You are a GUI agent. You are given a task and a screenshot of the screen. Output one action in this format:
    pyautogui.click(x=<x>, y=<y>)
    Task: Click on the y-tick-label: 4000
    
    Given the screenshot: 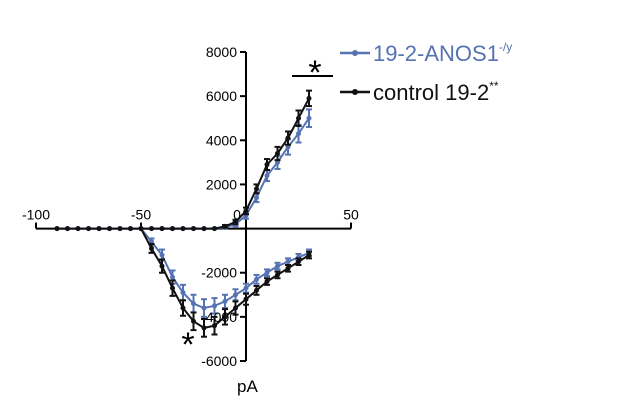 What is the action you would take?
    pyautogui.click(x=221, y=140)
    